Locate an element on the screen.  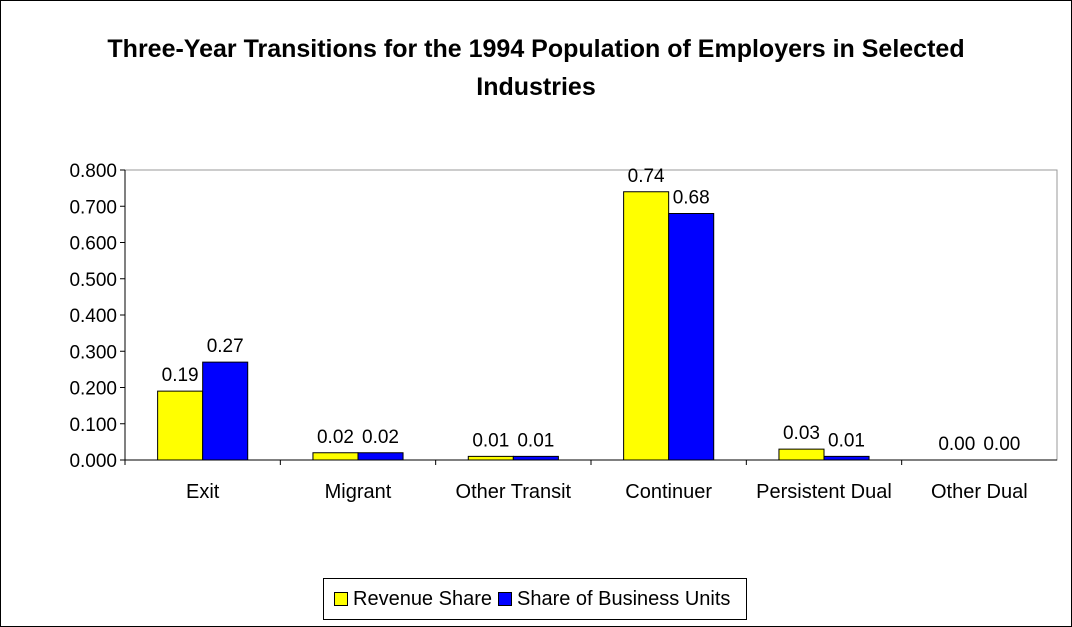
legend-label: Share of Business Units is located at coordinates (623, 598).